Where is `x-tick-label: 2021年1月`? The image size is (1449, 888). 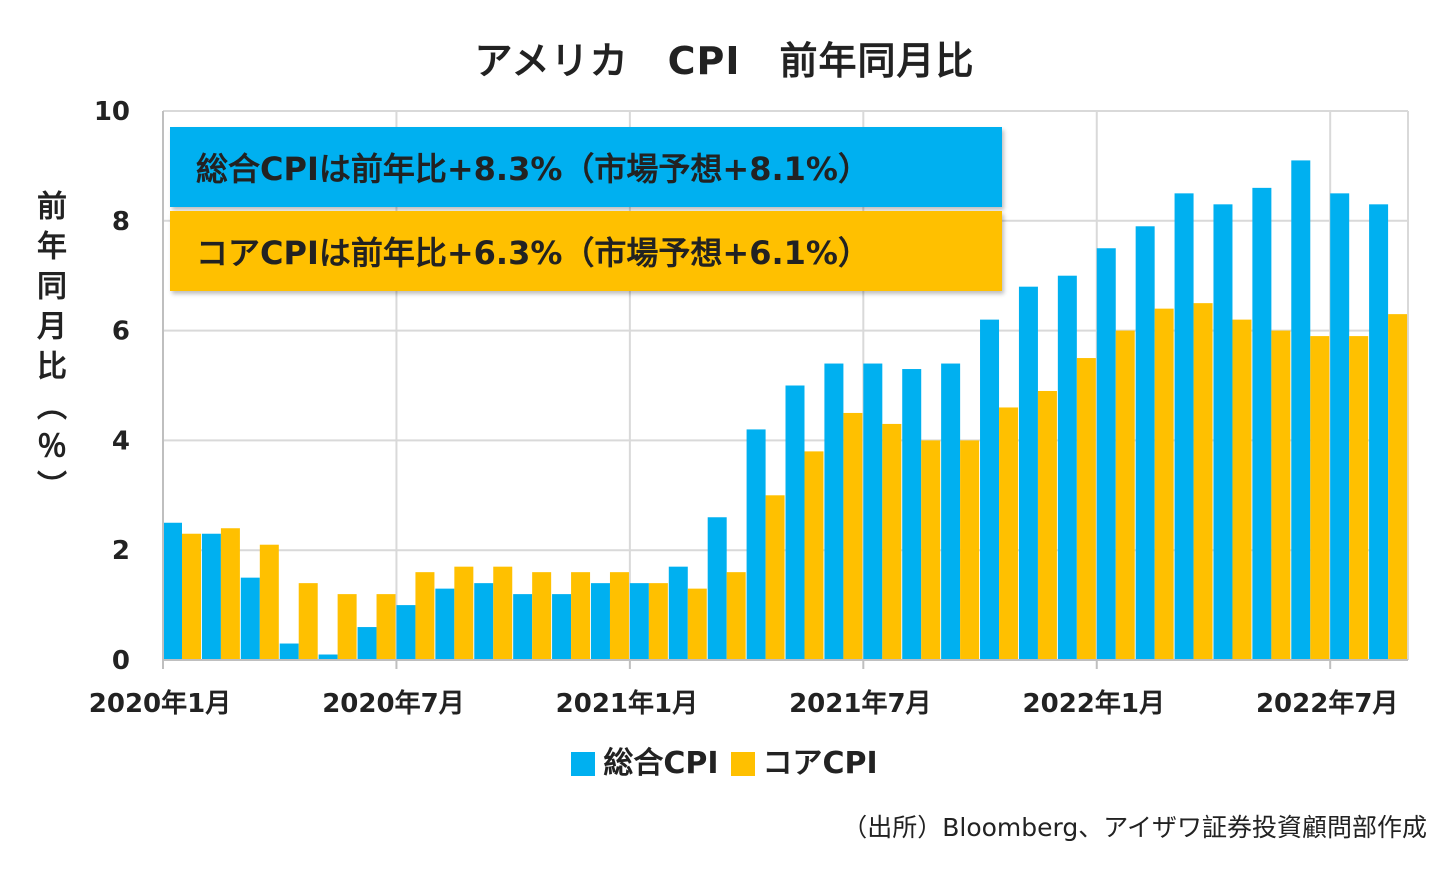 x-tick-label: 2021年1月 is located at coordinates (627, 703).